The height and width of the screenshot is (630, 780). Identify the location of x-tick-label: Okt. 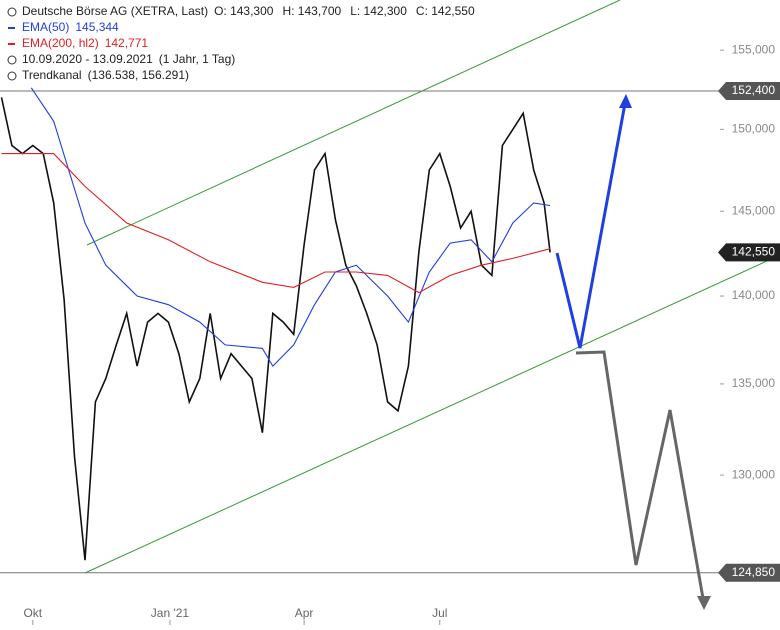
(32, 613).